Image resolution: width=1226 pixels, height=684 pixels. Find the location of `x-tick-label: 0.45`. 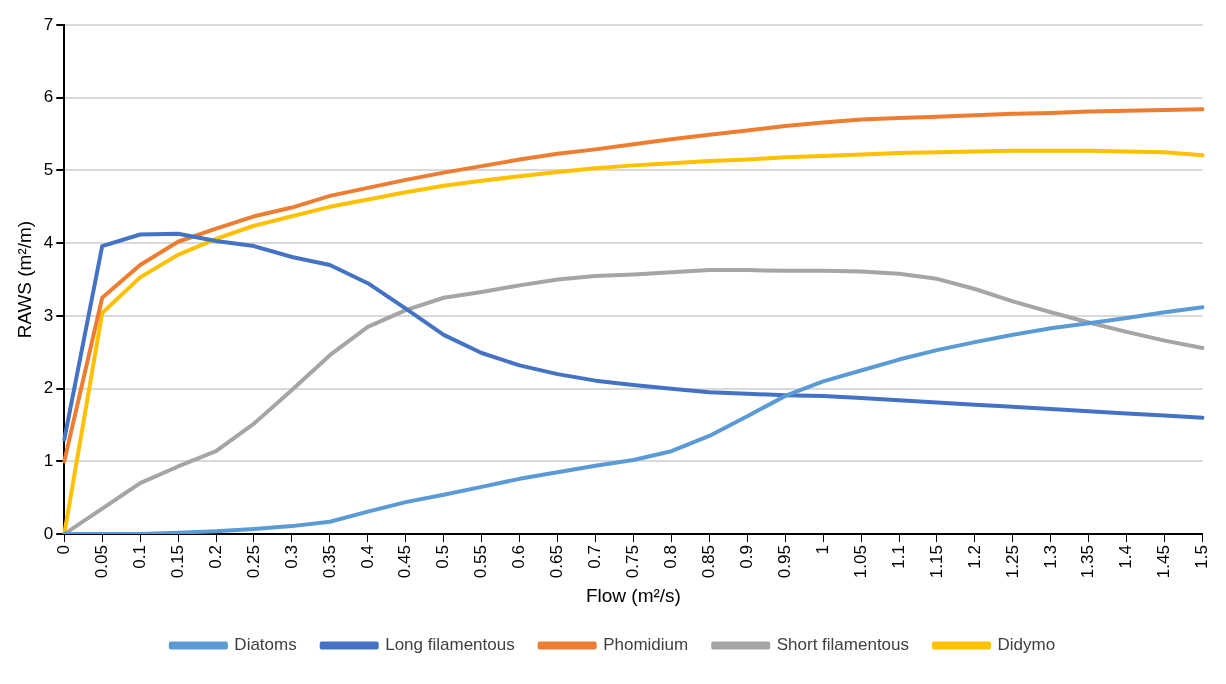

x-tick-label: 0.45 is located at coordinates (405, 562).